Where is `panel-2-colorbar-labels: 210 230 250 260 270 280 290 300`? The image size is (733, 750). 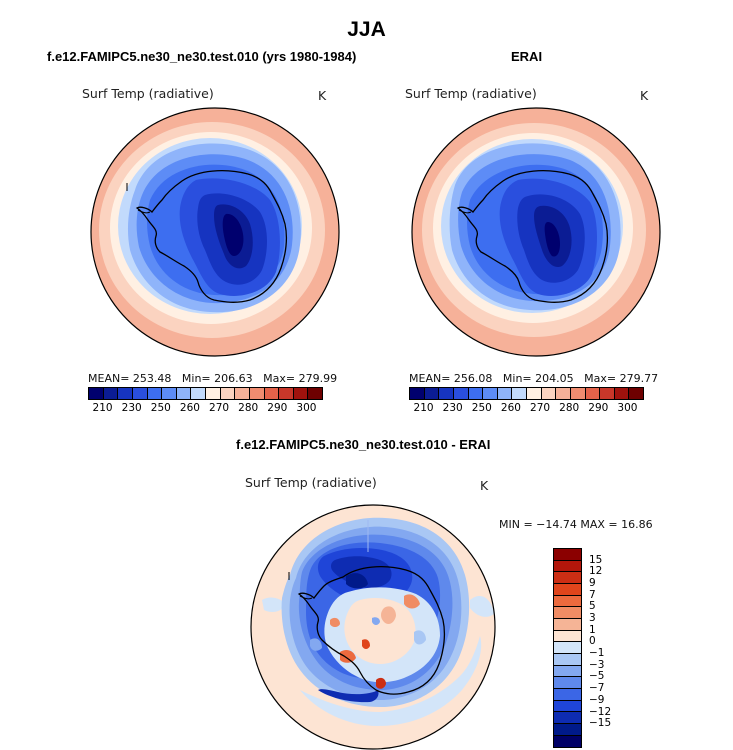 panel-2-colorbar-labels: 210 230 250 260 270 280 290 300 is located at coordinates (525, 409).